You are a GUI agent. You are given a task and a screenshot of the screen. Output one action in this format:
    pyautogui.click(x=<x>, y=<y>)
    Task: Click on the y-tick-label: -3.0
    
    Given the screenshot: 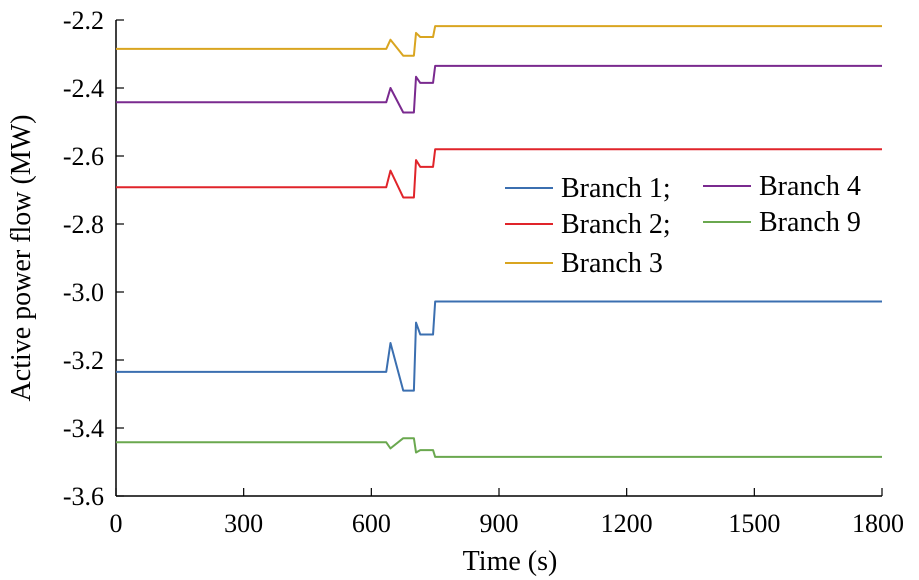 What is the action you would take?
    pyautogui.click(x=83, y=292)
    